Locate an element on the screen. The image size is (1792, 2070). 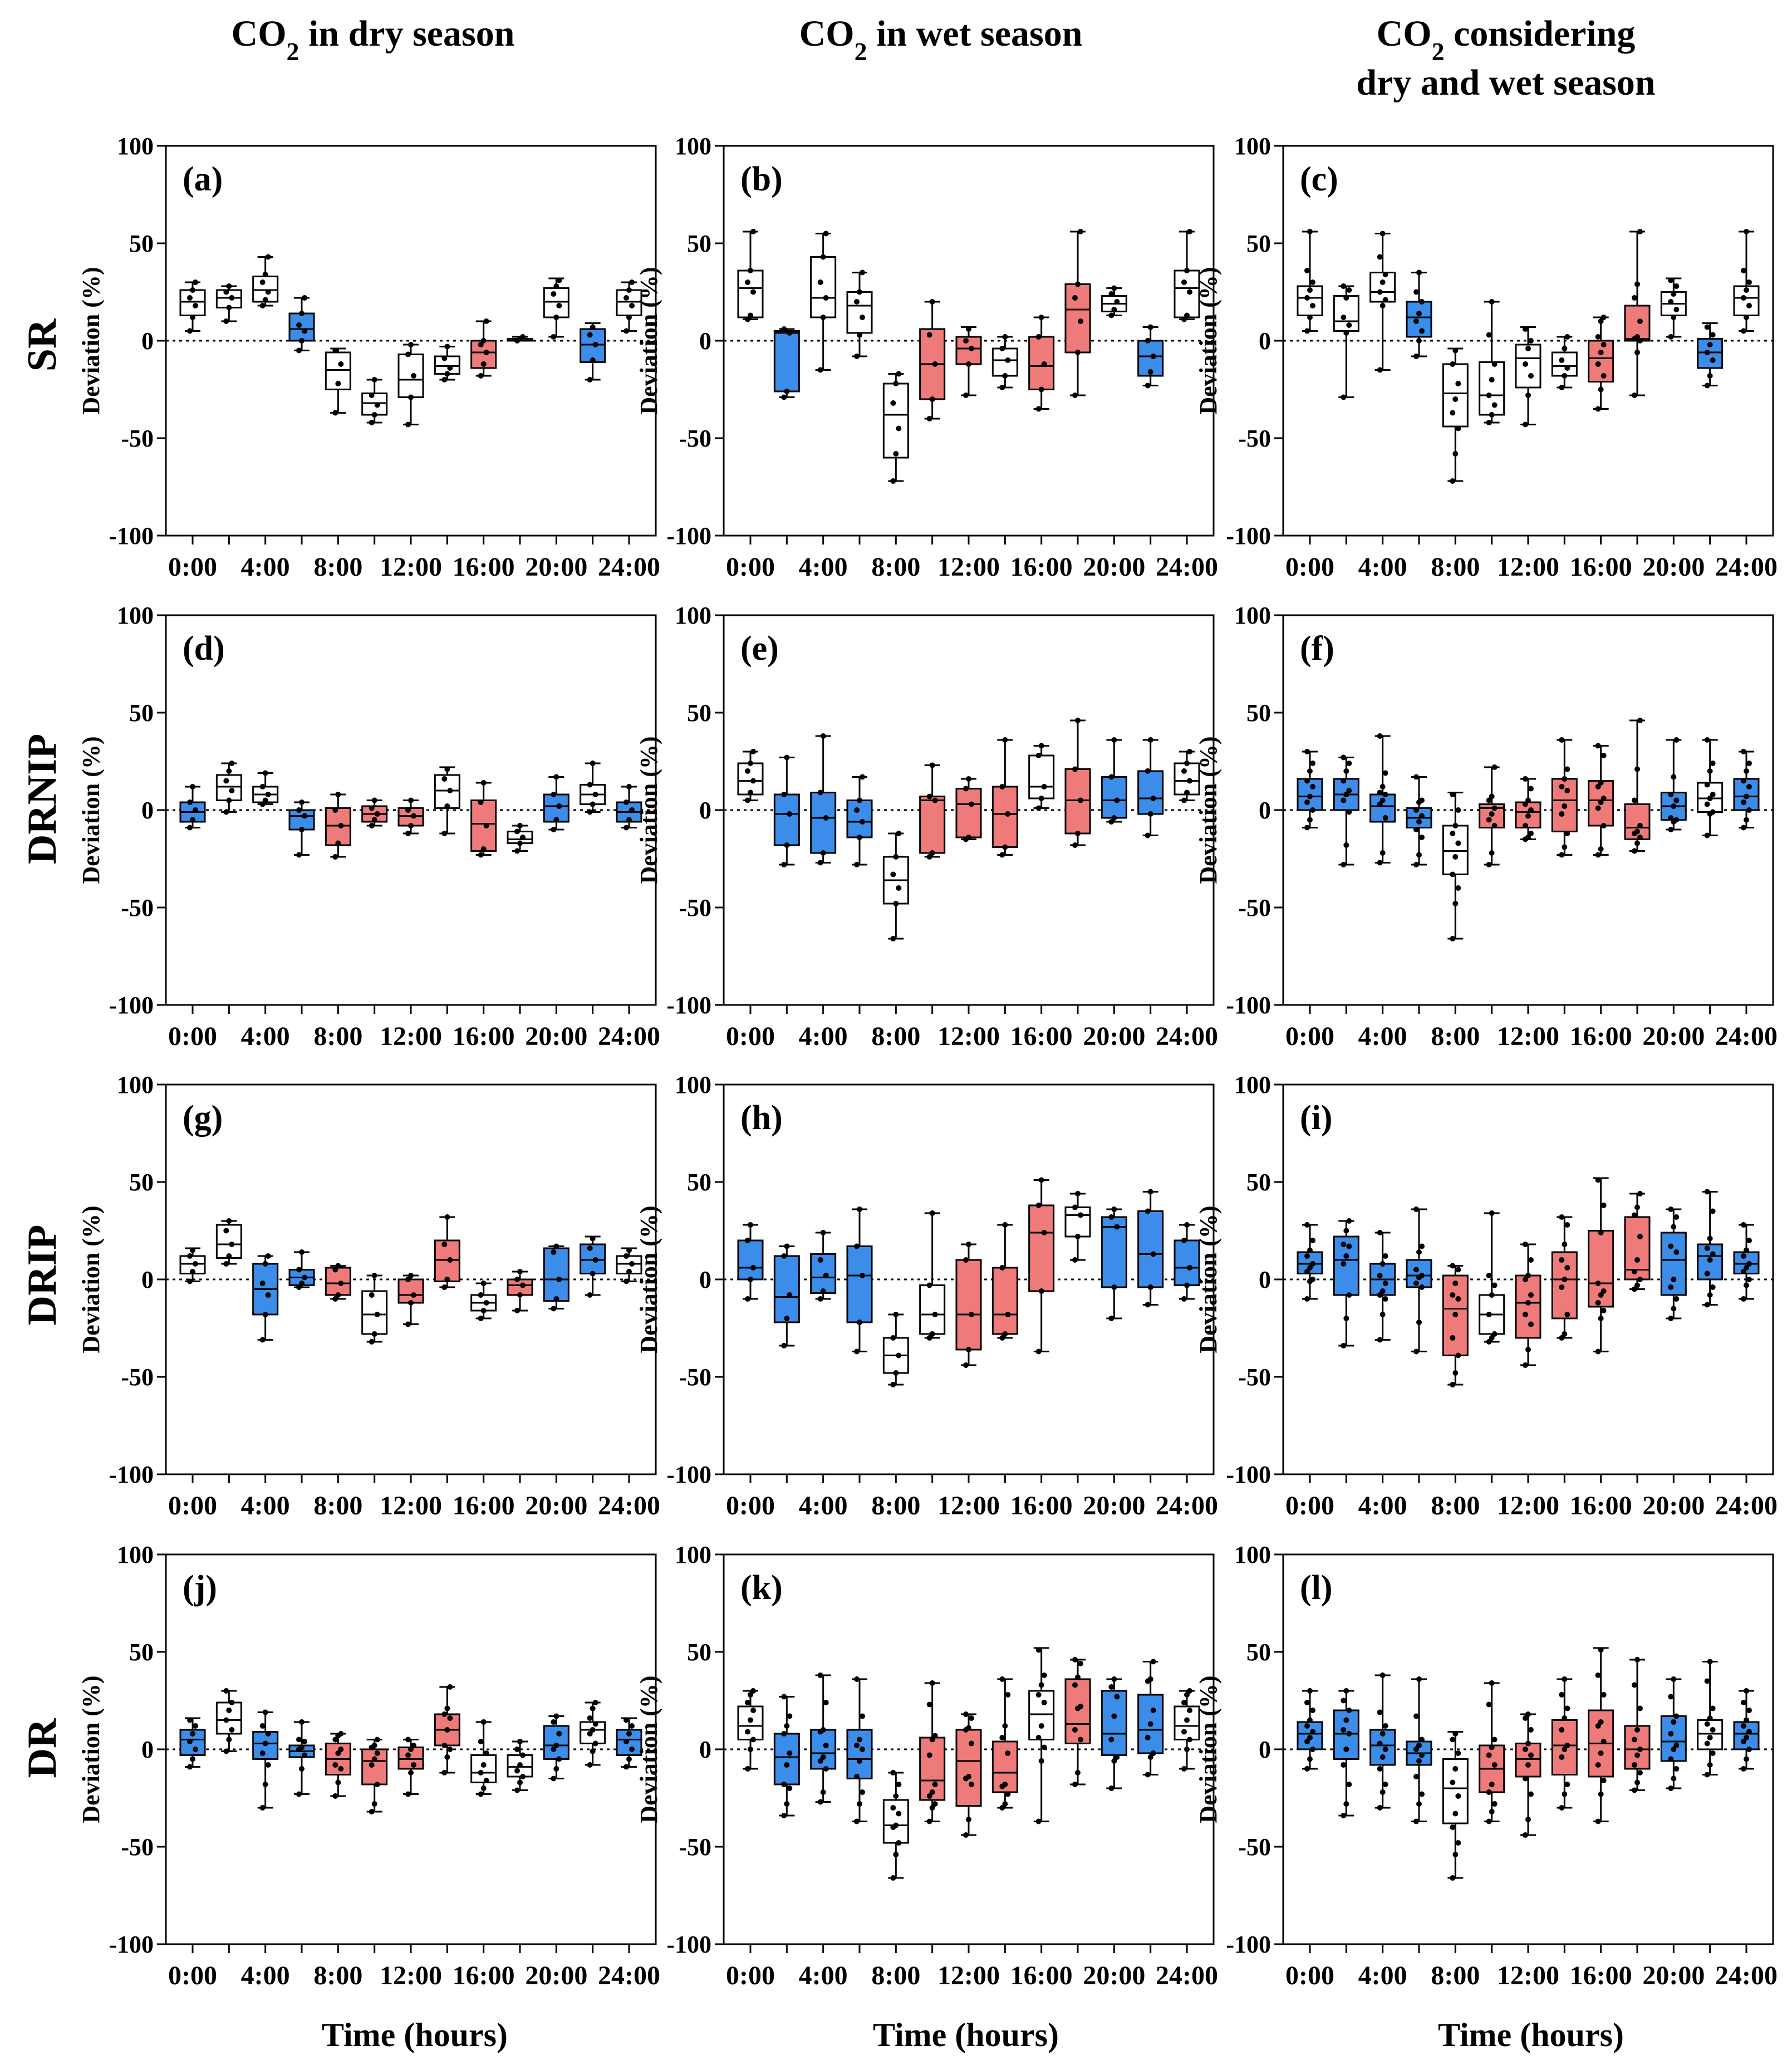
panel-label: (e) is located at coordinates (759, 649).